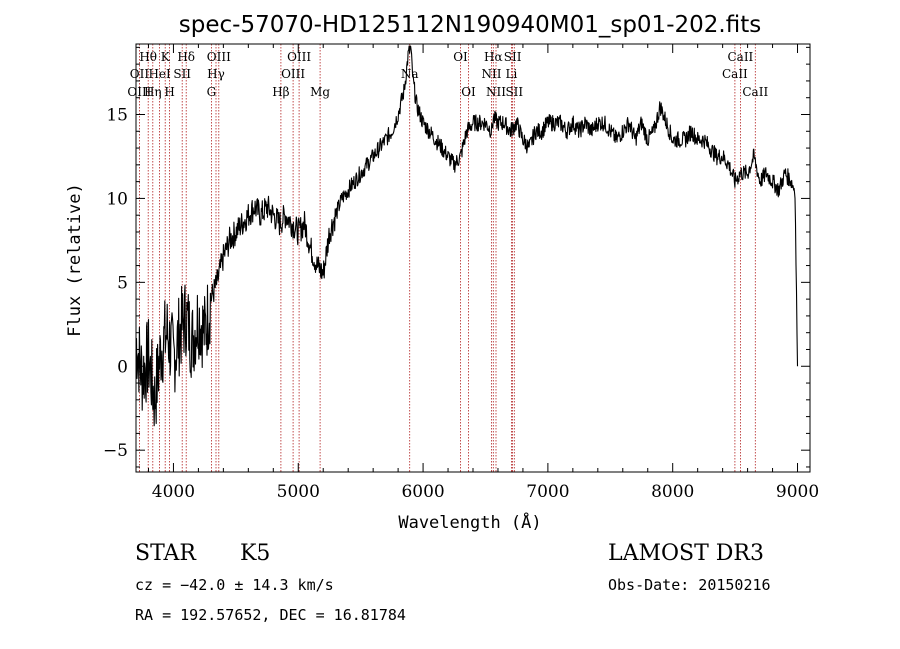  Describe the element at coordinates (166, 553) in the screenshot. I see `object-class: STAR` at that location.